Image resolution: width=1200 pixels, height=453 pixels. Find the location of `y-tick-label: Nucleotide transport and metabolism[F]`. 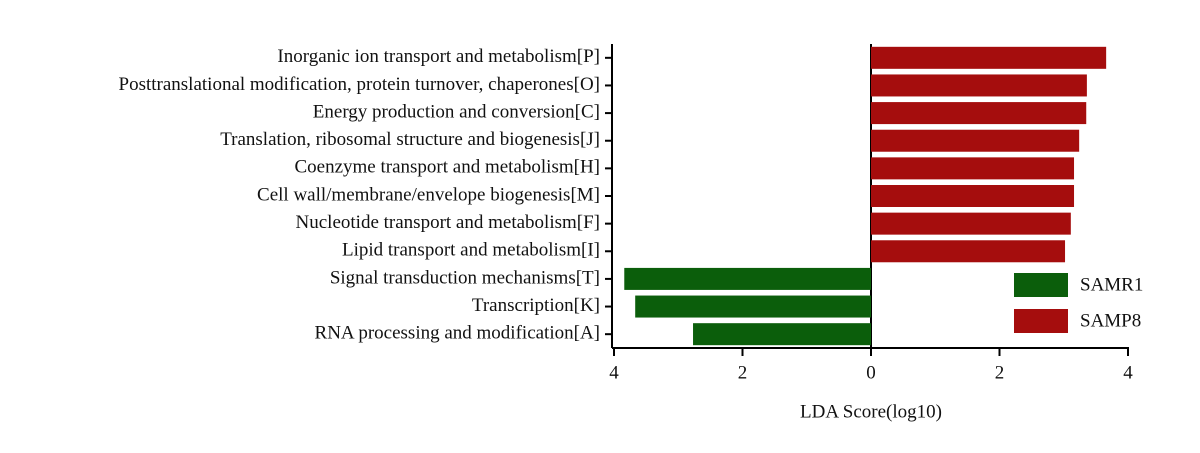

y-tick-label: Nucleotide transport and metabolism[F] is located at coordinates (448, 222).